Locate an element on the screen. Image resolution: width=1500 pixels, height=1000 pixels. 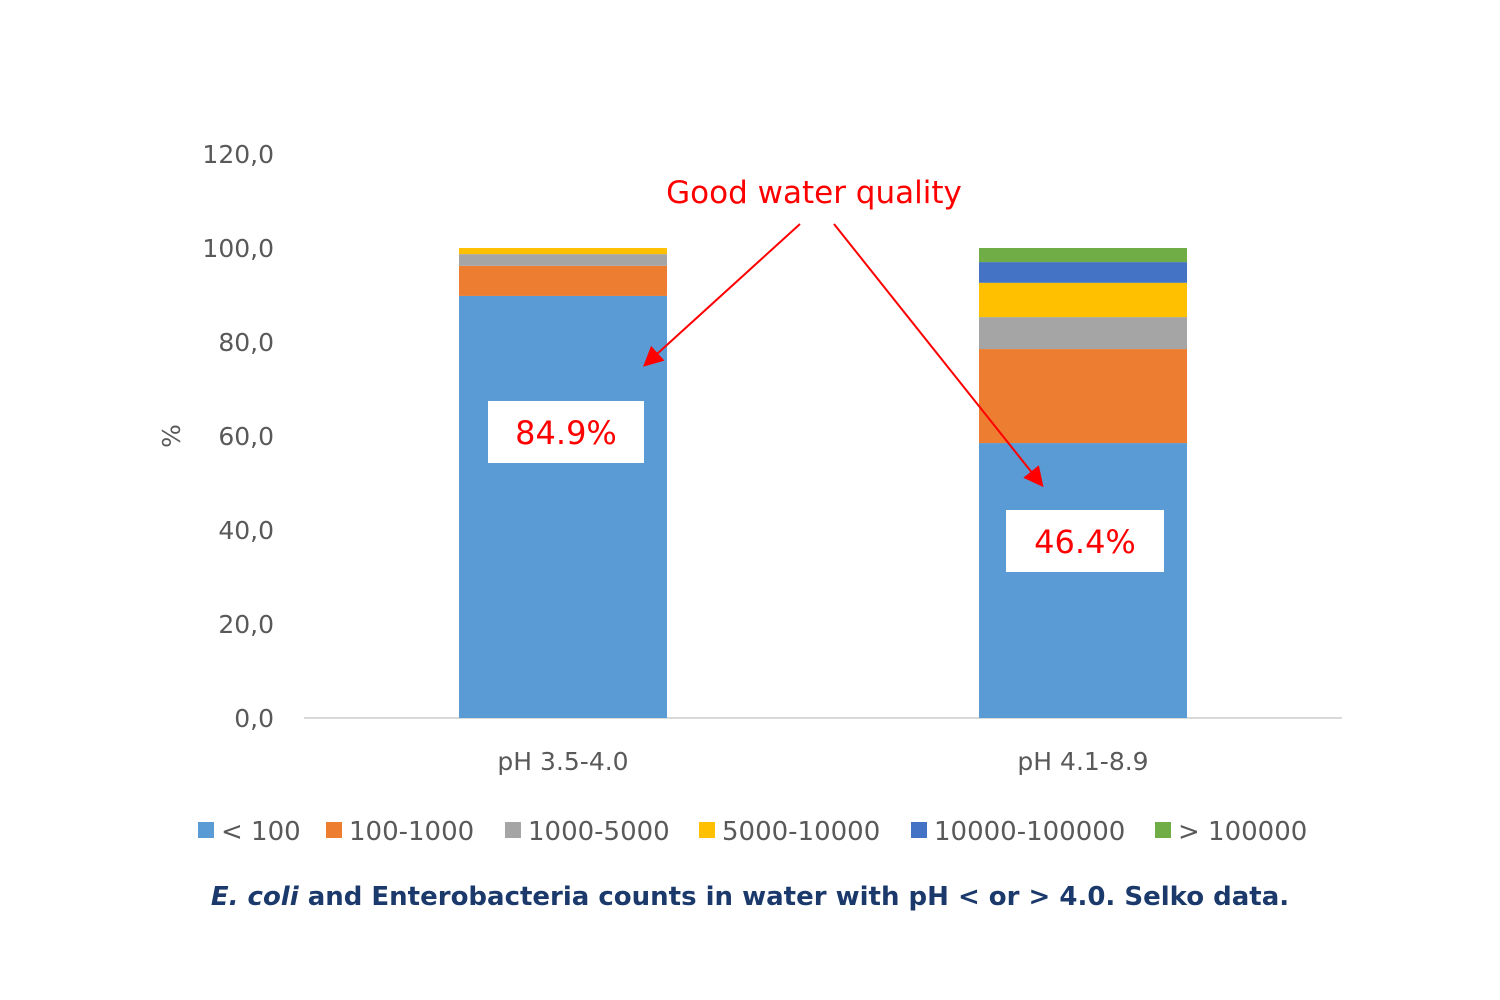
x-tick-label: pH 3.5-4.0 is located at coordinates (562, 761).